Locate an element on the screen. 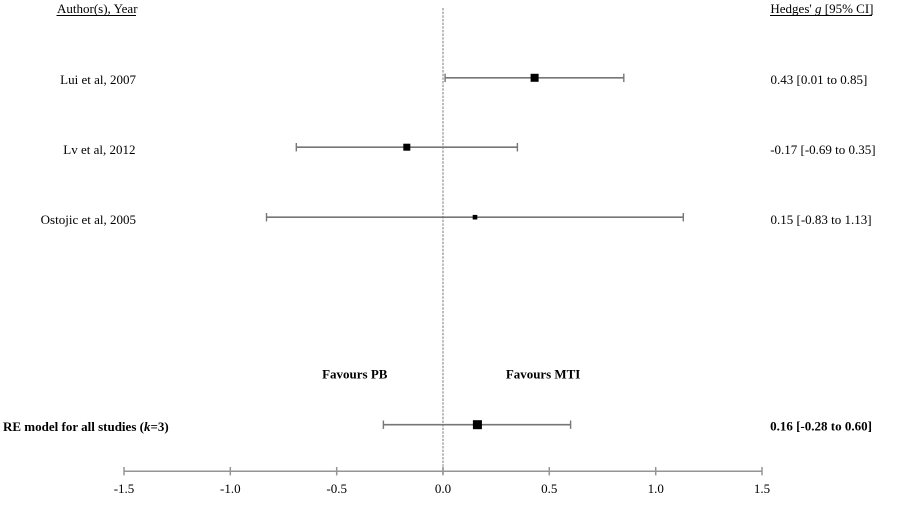  svg-text: -0.5 is located at coordinates (336, 488).